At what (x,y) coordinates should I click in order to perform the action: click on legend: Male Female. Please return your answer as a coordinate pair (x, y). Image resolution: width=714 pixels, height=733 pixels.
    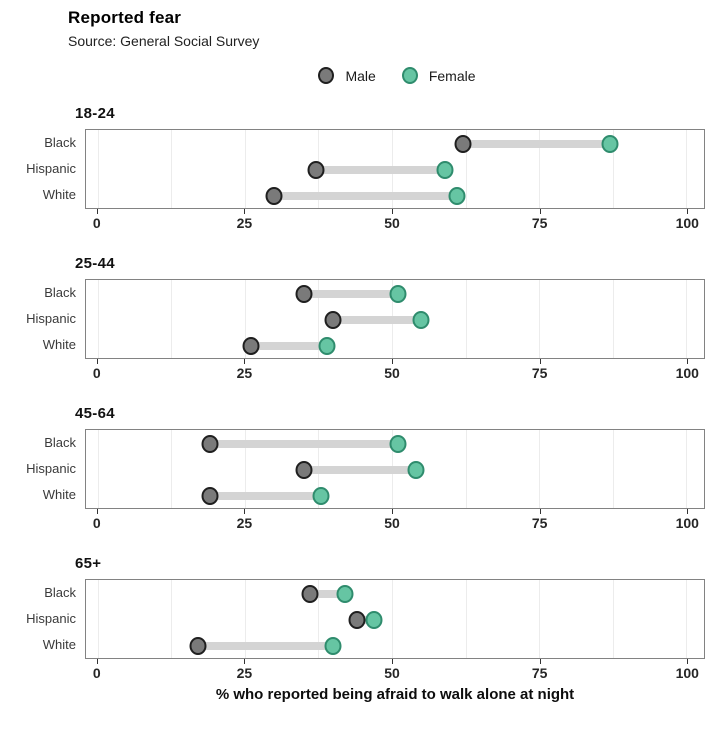
    Looking at the image, I should click on (377, 75).